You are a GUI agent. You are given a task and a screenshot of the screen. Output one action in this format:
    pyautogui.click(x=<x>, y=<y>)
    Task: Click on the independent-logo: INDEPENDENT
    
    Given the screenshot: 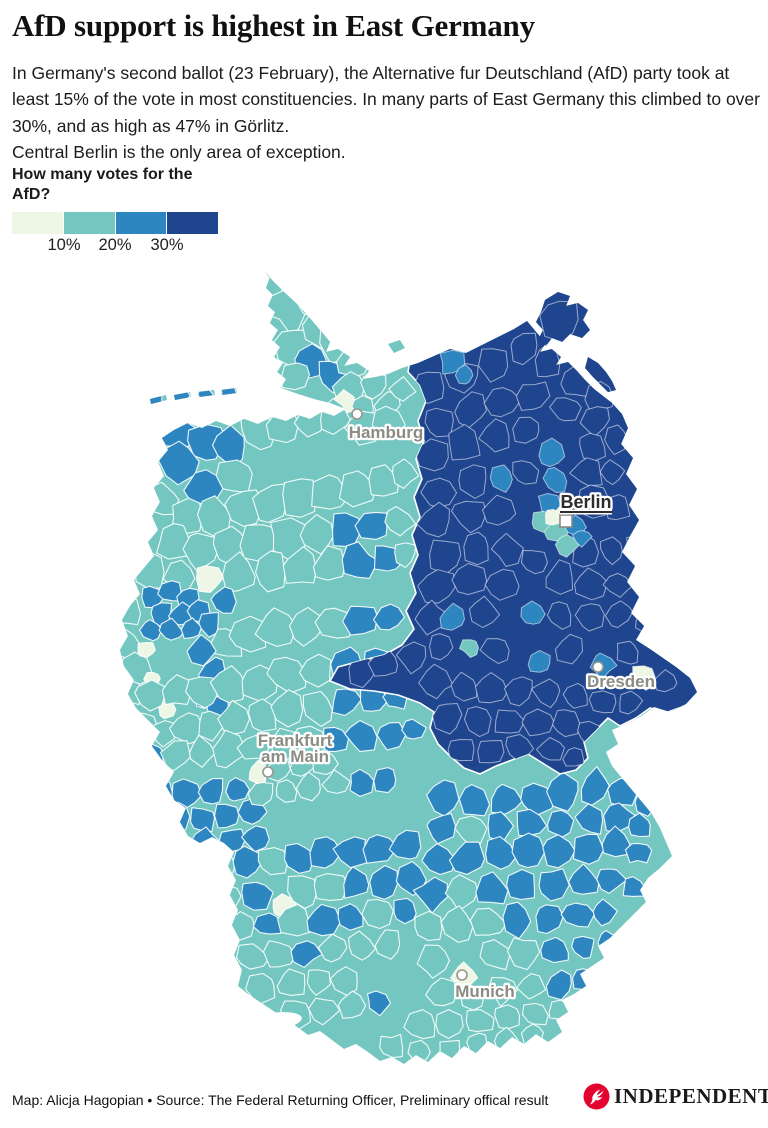 What is the action you would take?
    pyautogui.click(x=675, y=1096)
    